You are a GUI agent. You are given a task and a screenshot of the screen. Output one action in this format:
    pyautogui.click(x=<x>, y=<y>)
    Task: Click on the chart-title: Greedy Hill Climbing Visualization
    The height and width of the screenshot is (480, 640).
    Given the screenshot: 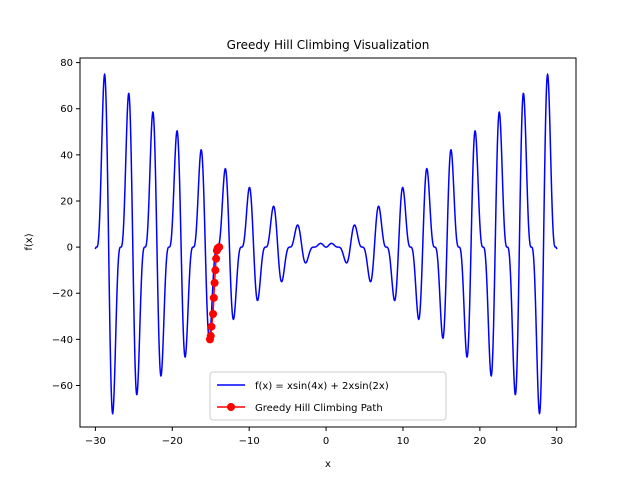 What is the action you would take?
    pyautogui.click(x=328, y=45)
    